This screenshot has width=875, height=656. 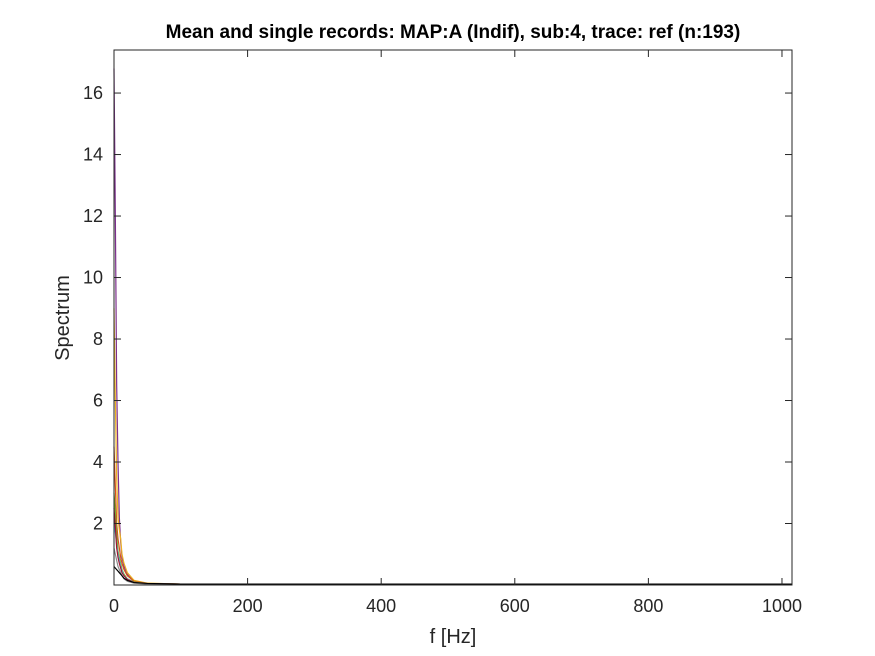 I want to click on y-tick-label: 2, so click(x=98, y=524).